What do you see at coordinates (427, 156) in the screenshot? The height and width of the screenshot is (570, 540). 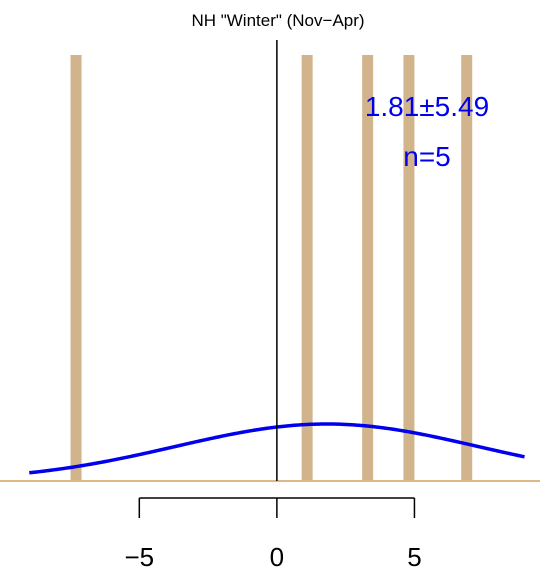 I see `n-label: n=5` at bounding box center [427, 156].